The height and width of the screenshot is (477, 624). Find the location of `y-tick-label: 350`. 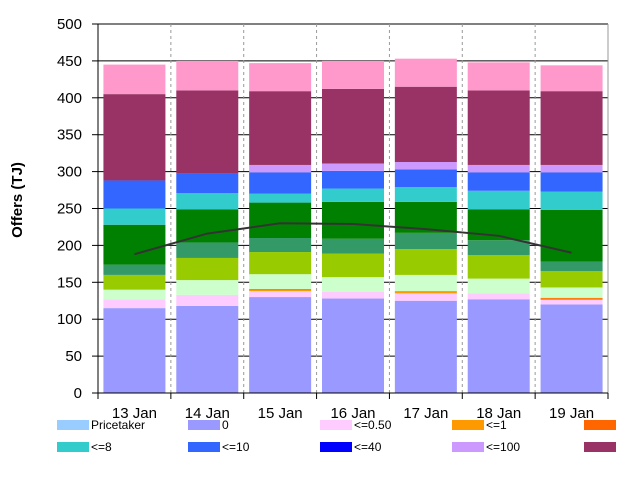

y-tick-label: 350 is located at coordinates (69, 135).